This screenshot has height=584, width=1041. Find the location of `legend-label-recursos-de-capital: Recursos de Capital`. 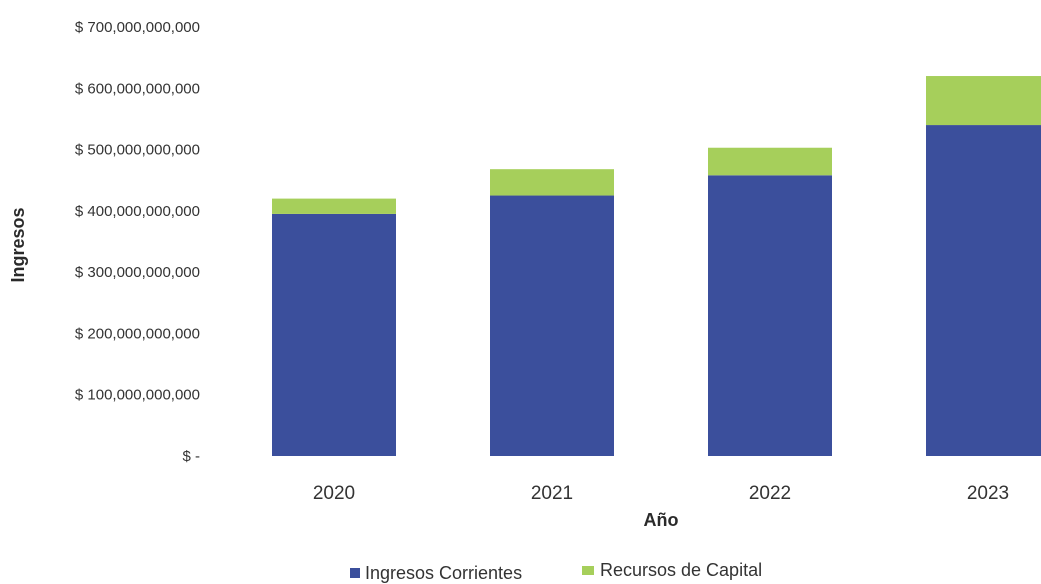

legend-label-recursos-de-capital: Recursos de Capital is located at coordinates (681, 570).